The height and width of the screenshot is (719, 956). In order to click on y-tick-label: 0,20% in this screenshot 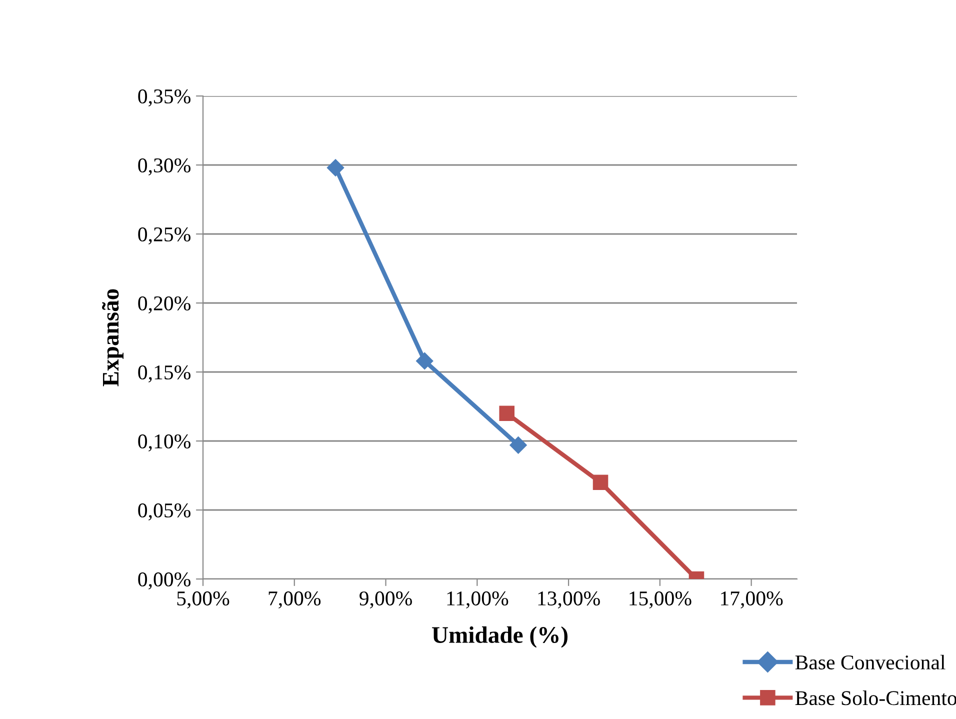, I will do `click(164, 305)`.